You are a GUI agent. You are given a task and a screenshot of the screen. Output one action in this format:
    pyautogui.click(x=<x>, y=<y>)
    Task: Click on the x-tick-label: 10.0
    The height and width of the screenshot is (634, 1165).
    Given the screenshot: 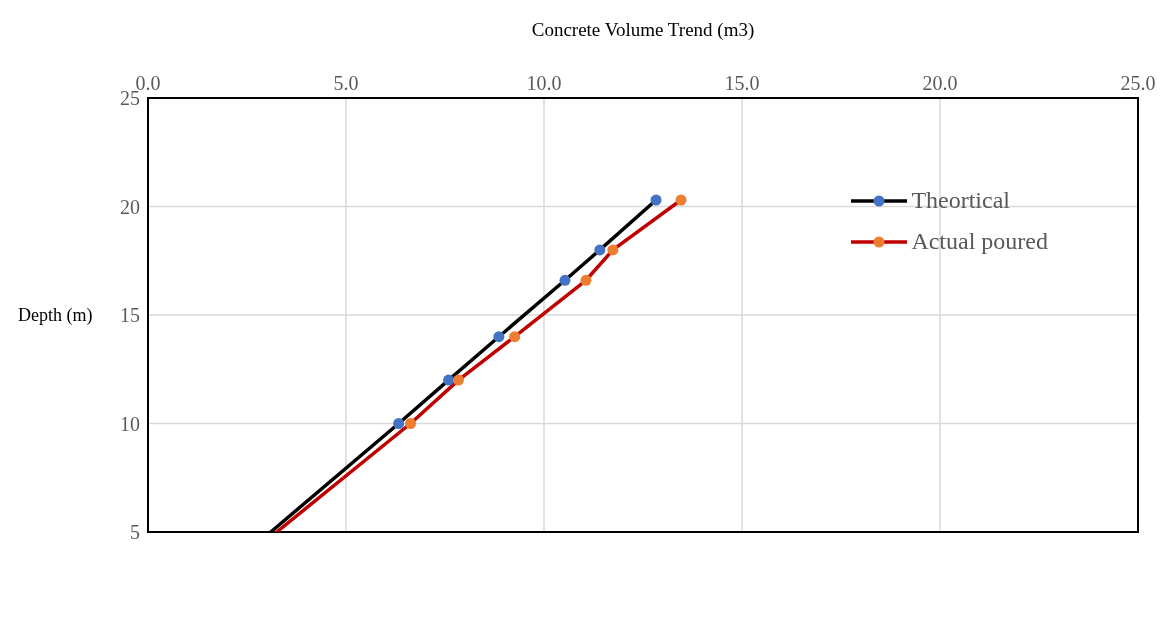 What is the action you would take?
    pyautogui.click(x=544, y=83)
    